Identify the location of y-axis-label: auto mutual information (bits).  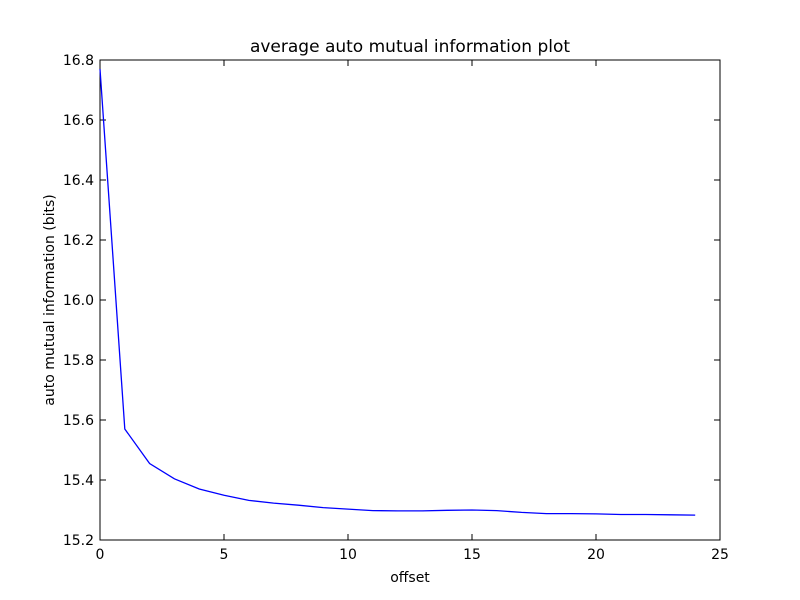
(50, 299).